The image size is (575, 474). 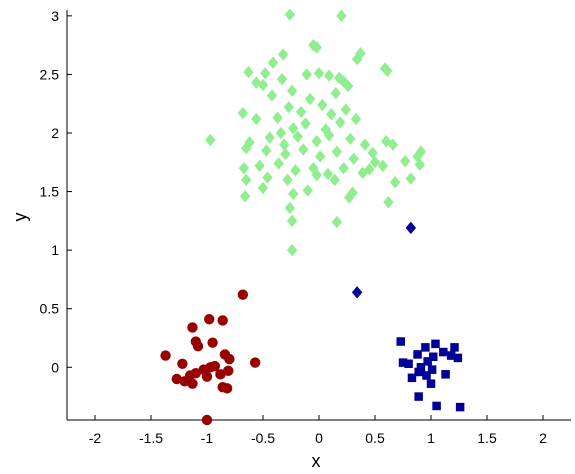 What do you see at coordinates (151, 438) in the screenshot?
I see `x-tick-label: -1.5` at bounding box center [151, 438].